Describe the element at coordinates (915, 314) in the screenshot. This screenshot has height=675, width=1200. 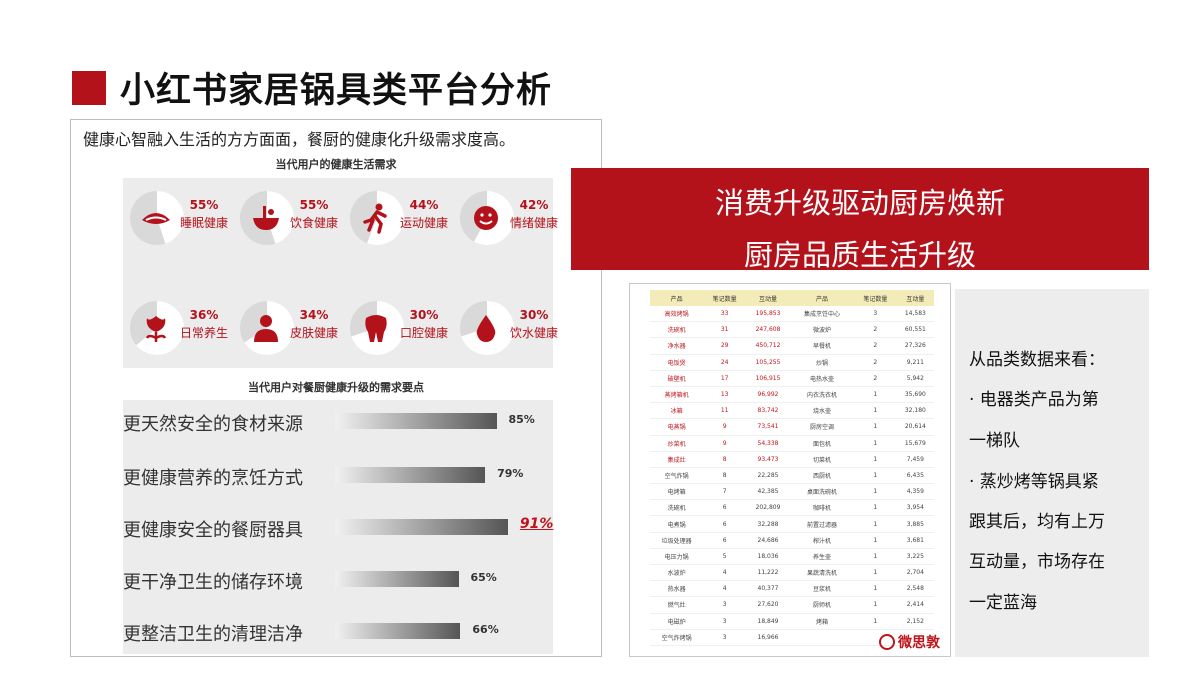
I see `table-cell: 14,583` at that location.